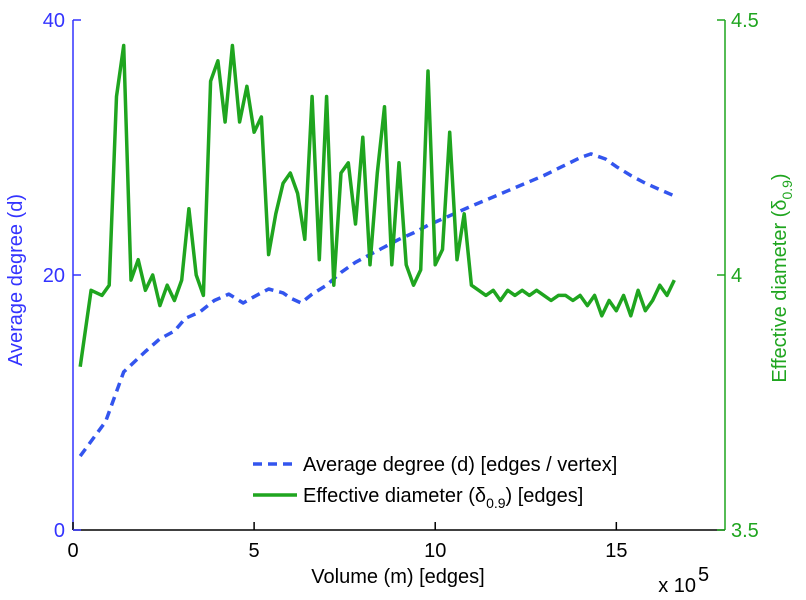  Describe the element at coordinates (460, 465) in the screenshot. I see `legend-avg-degree-label: Average degree (d) [edges / vertex]` at that location.